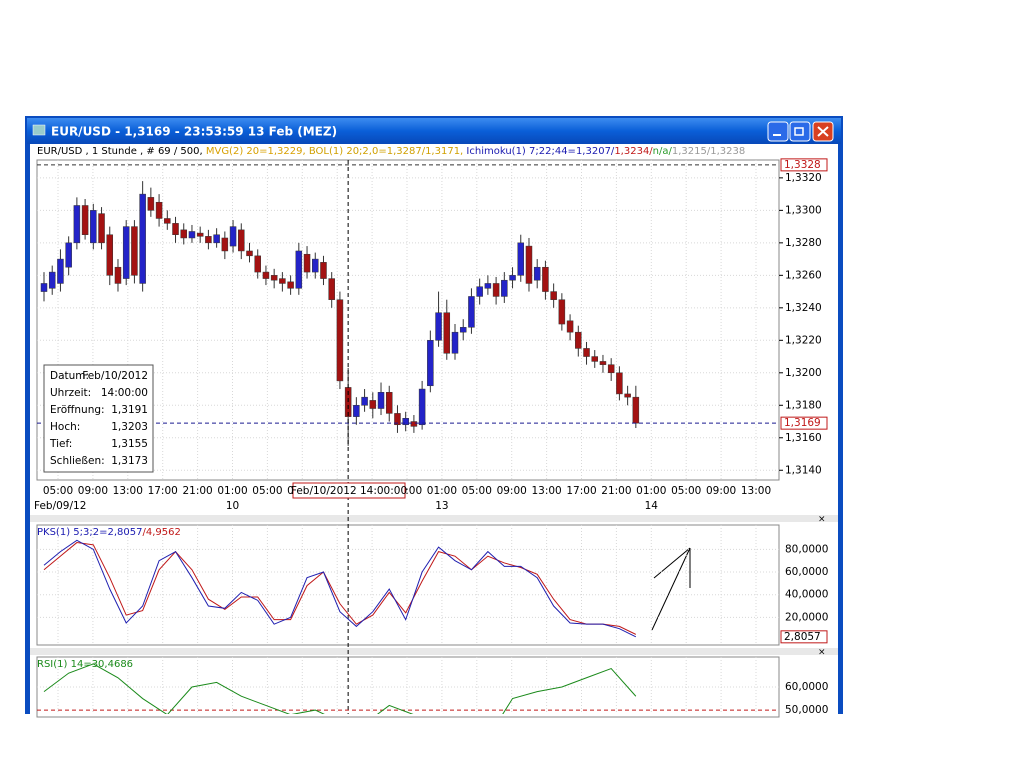  What do you see at coordinates (434, 131) in the screenshot?
I see `title-bar` at bounding box center [434, 131].